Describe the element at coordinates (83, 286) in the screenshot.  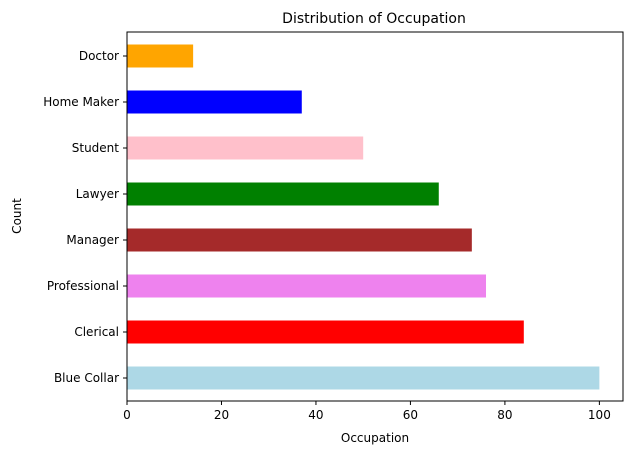
I see `y-tick-label: Professional` at that location.